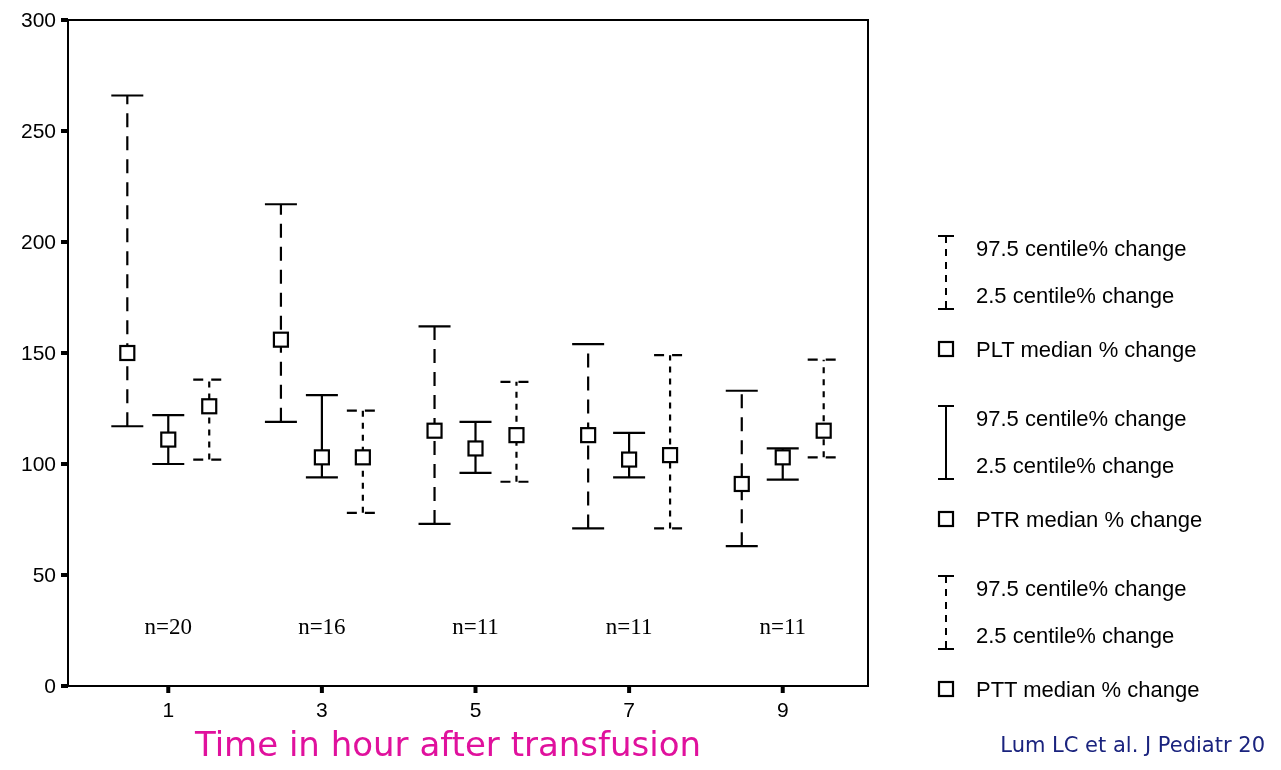 This screenshot has height=770, width=1281. Describe the element at coordinates (38, 463) in the screenshot. I see `y-tick-label: 100` at that location.